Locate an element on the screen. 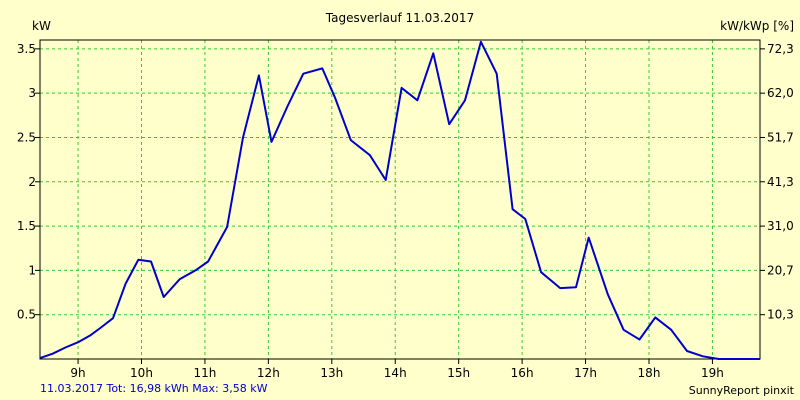 The width and height of the screenshot is (800, 400). x-tick-label: 19h is located at coordinates (712, 373).